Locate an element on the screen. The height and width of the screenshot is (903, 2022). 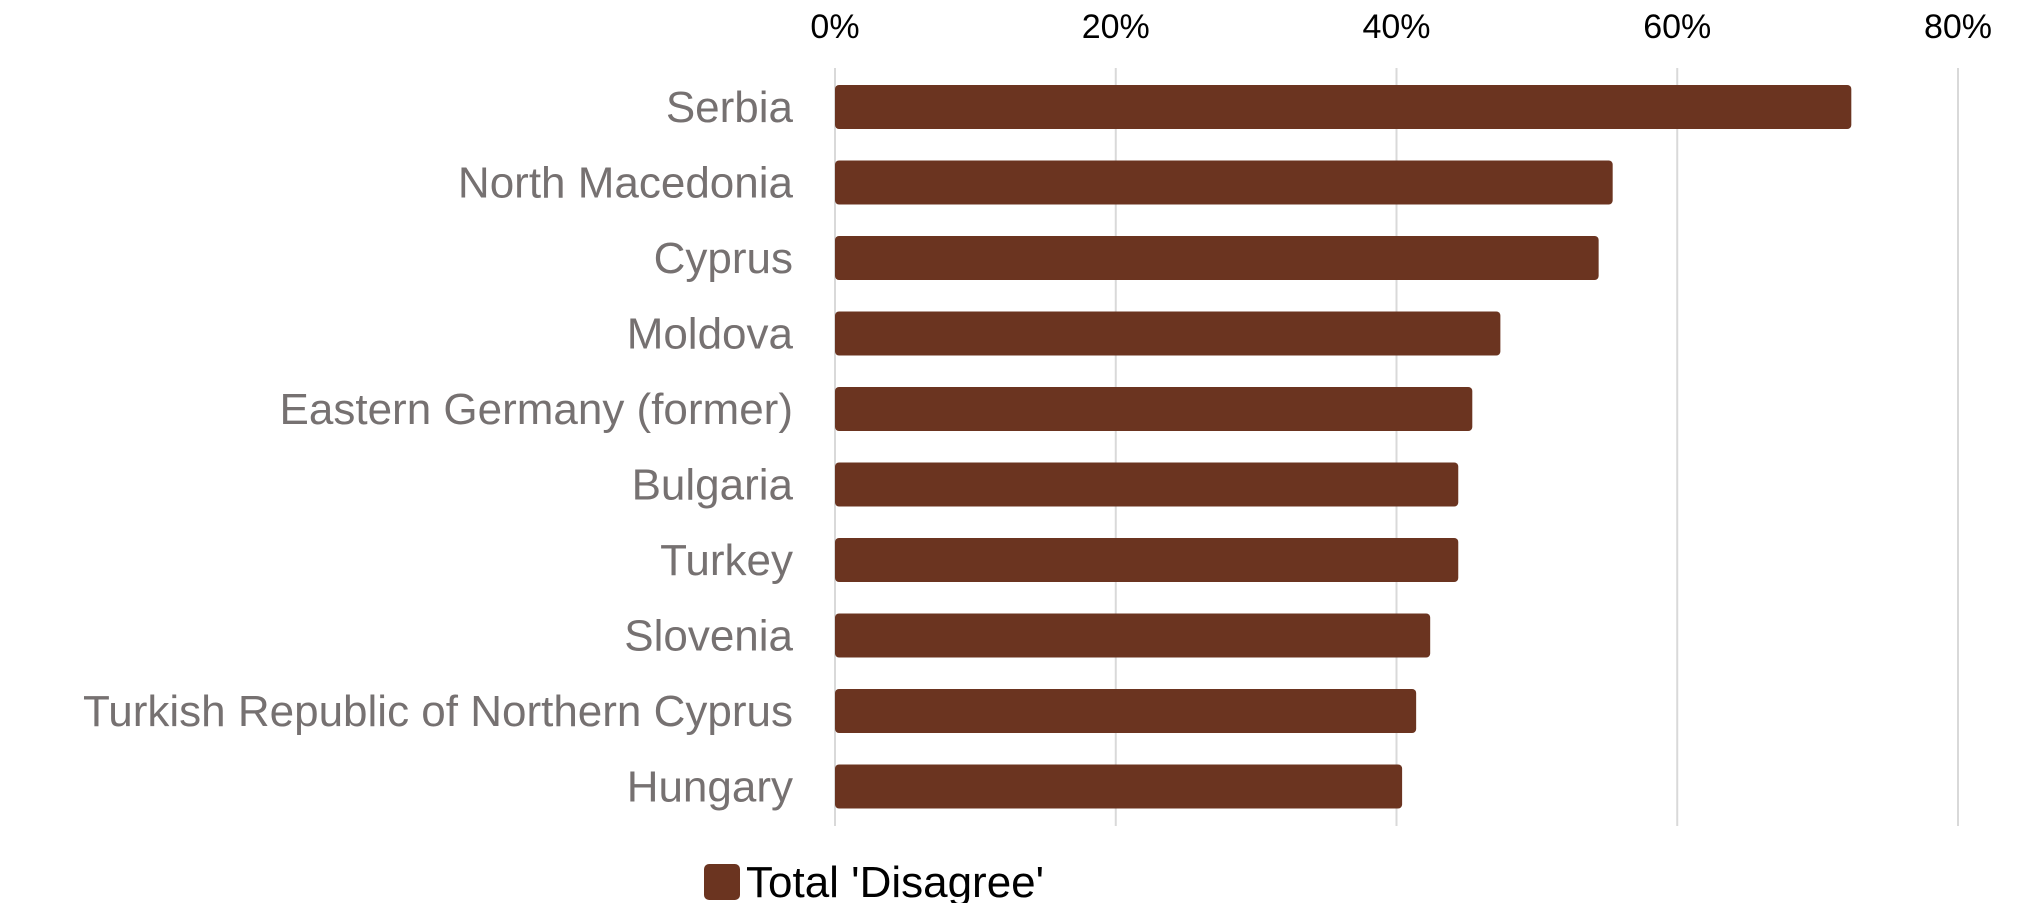
category-label: Hungary is located at coordinates (710, 787).